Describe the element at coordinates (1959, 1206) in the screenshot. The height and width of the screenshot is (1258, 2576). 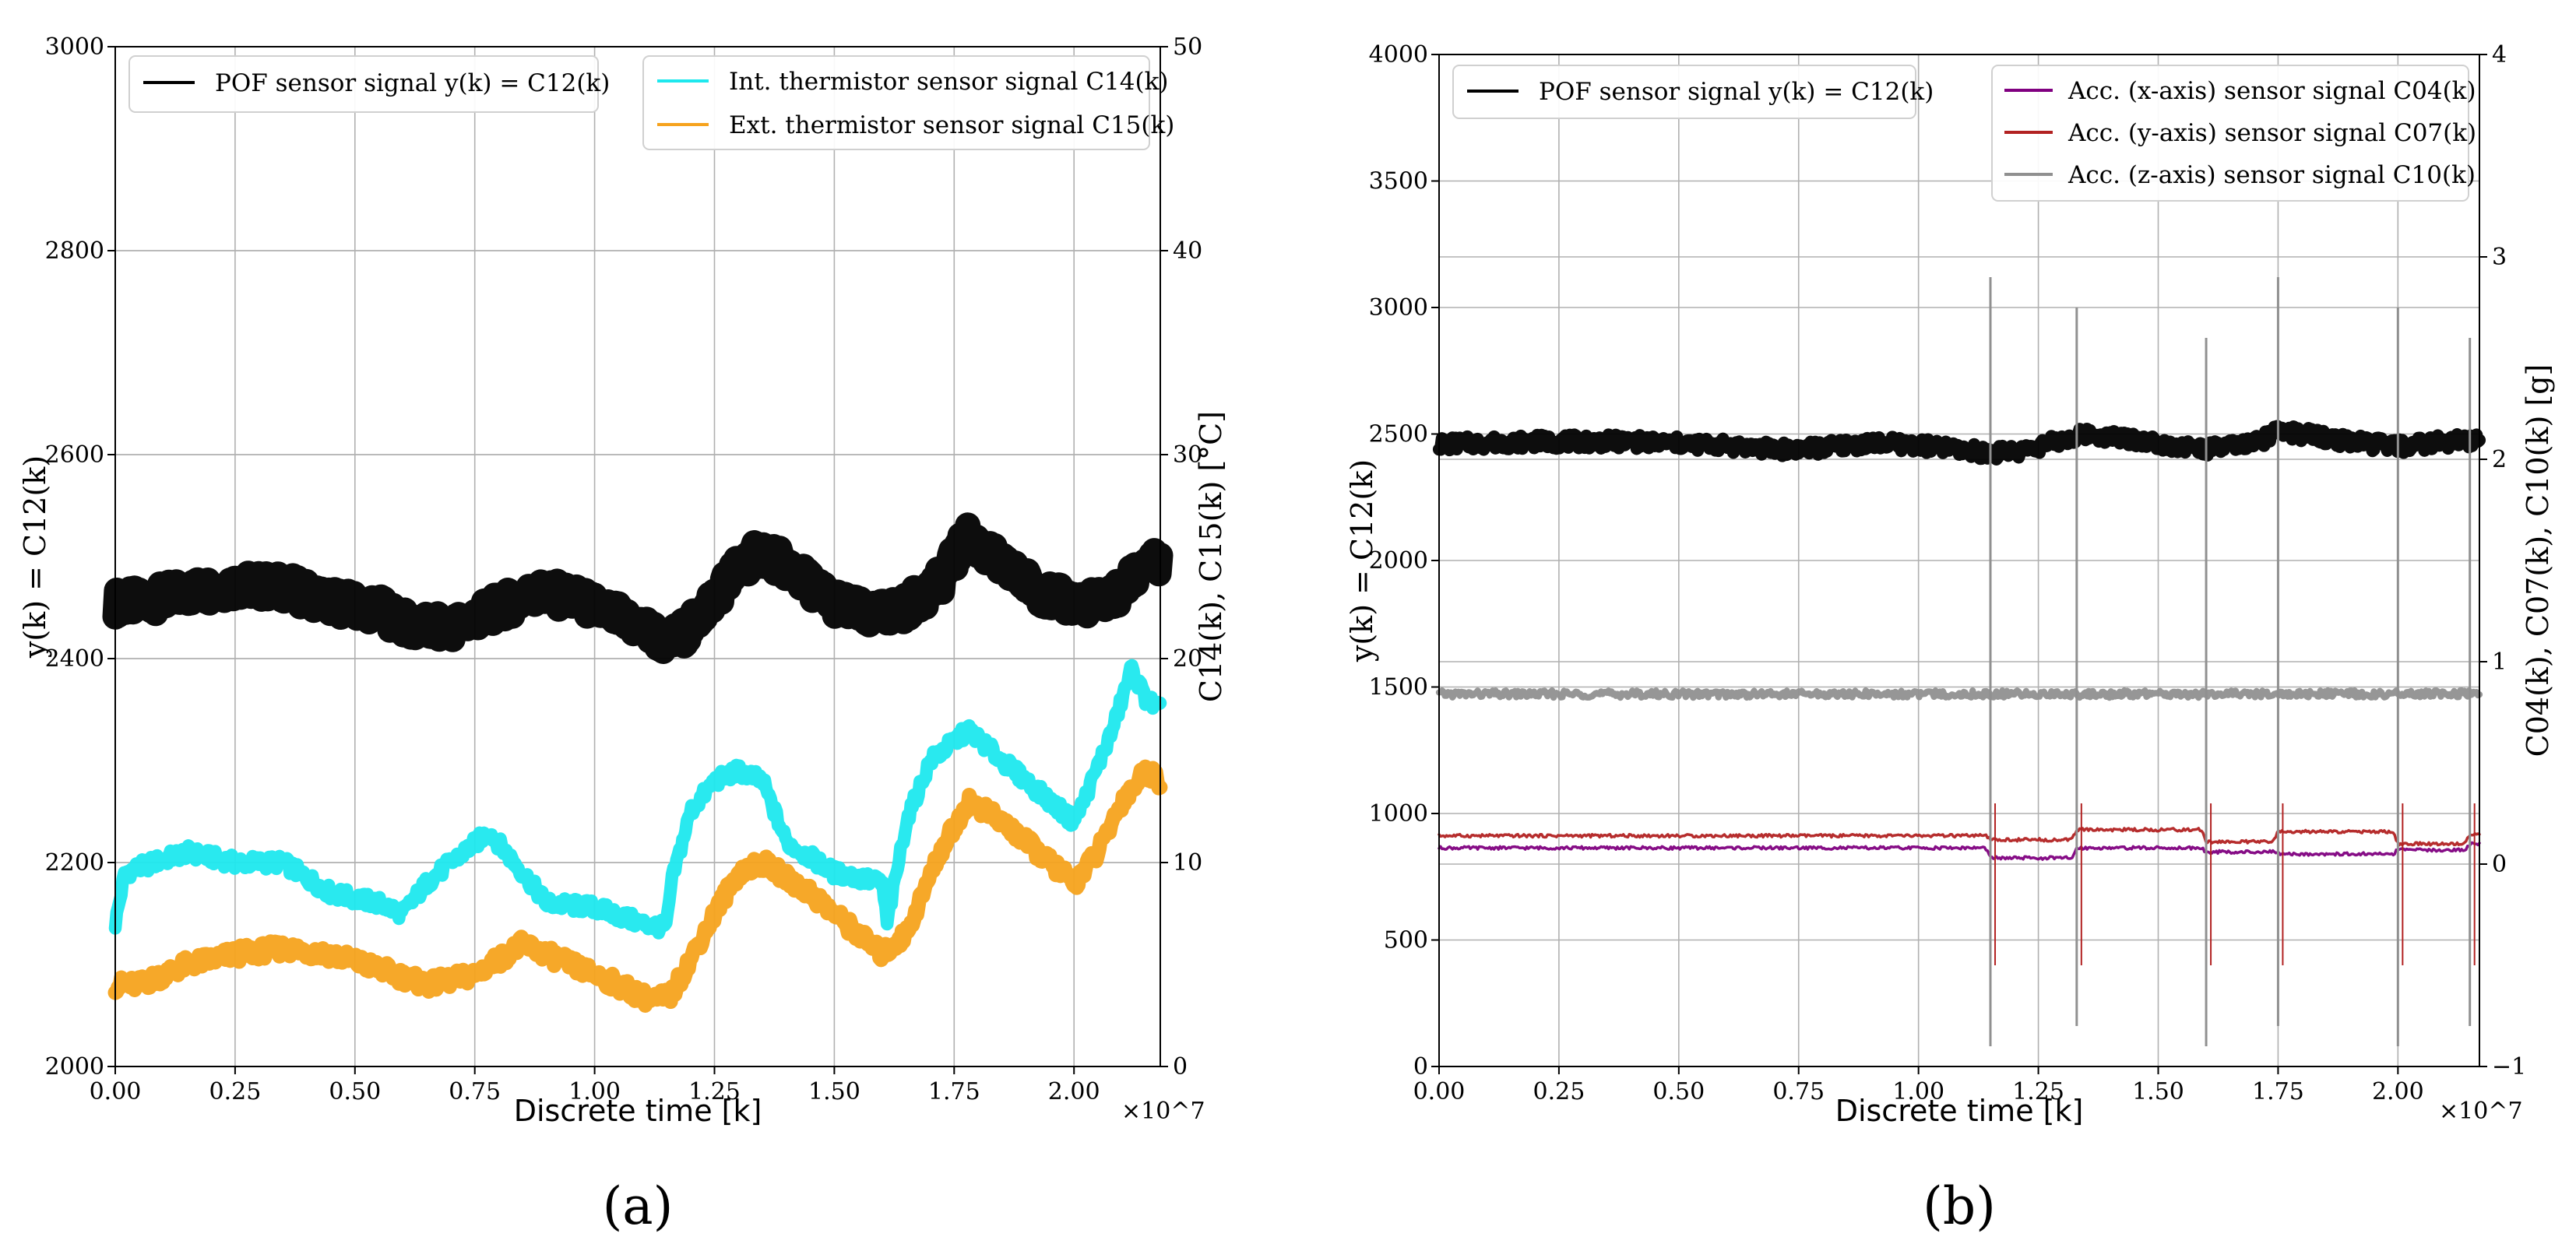
I see `panel-b-label: (b)` at that location.